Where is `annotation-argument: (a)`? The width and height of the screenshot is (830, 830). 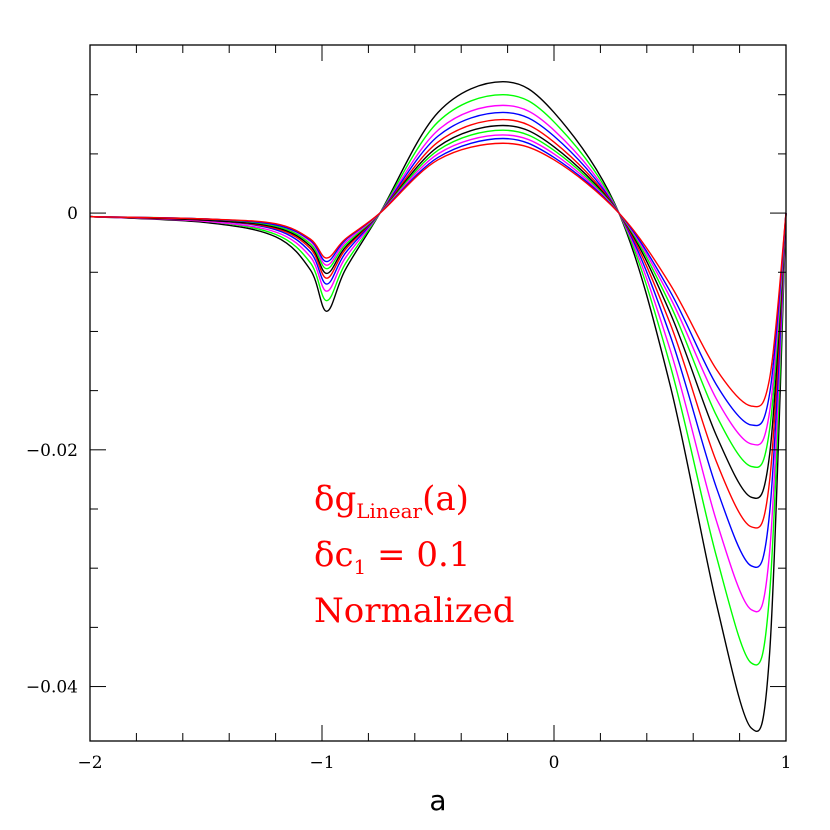 annotation-argument: (a) is located at coordinates (445, 499).